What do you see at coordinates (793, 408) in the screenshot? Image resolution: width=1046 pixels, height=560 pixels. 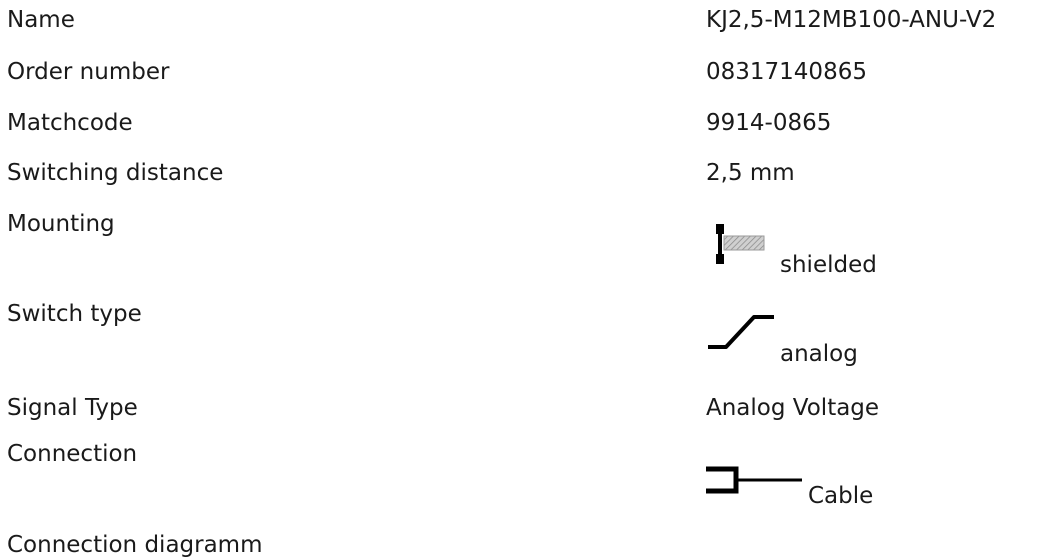 I see `signal-type-value: Analog Voltage` at bounding box center [793, 408].